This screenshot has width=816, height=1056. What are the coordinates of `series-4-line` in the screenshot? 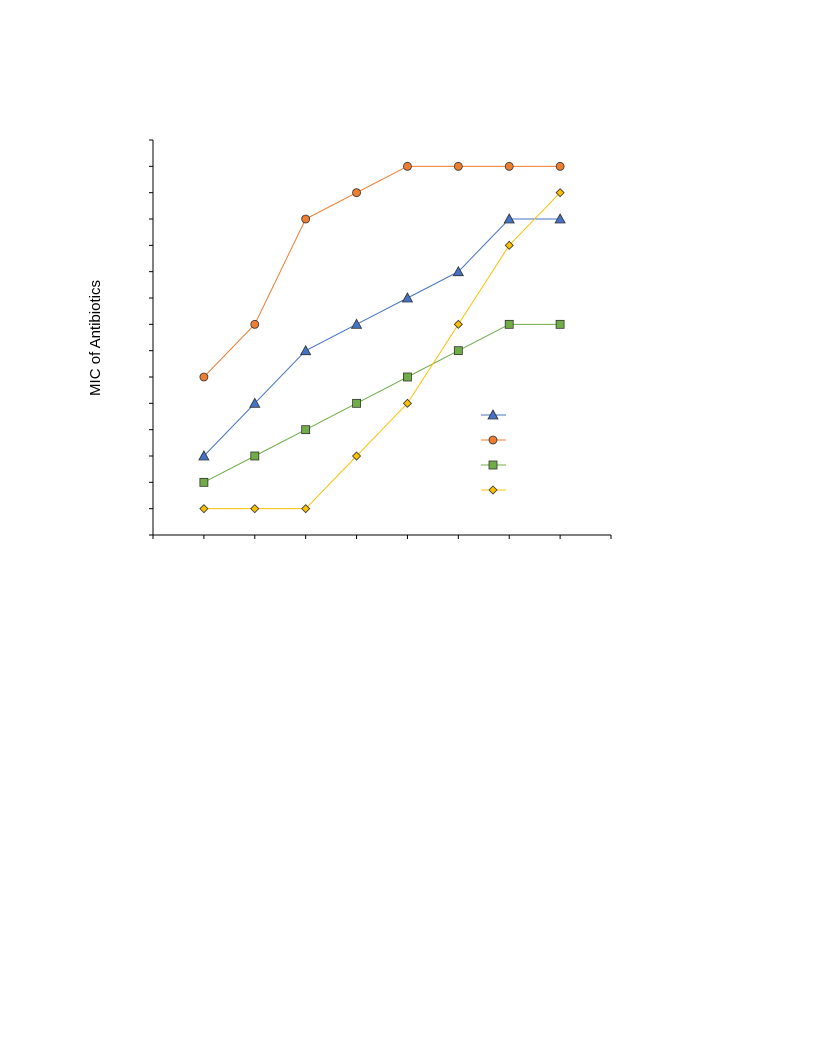 It's located at (382, 351).